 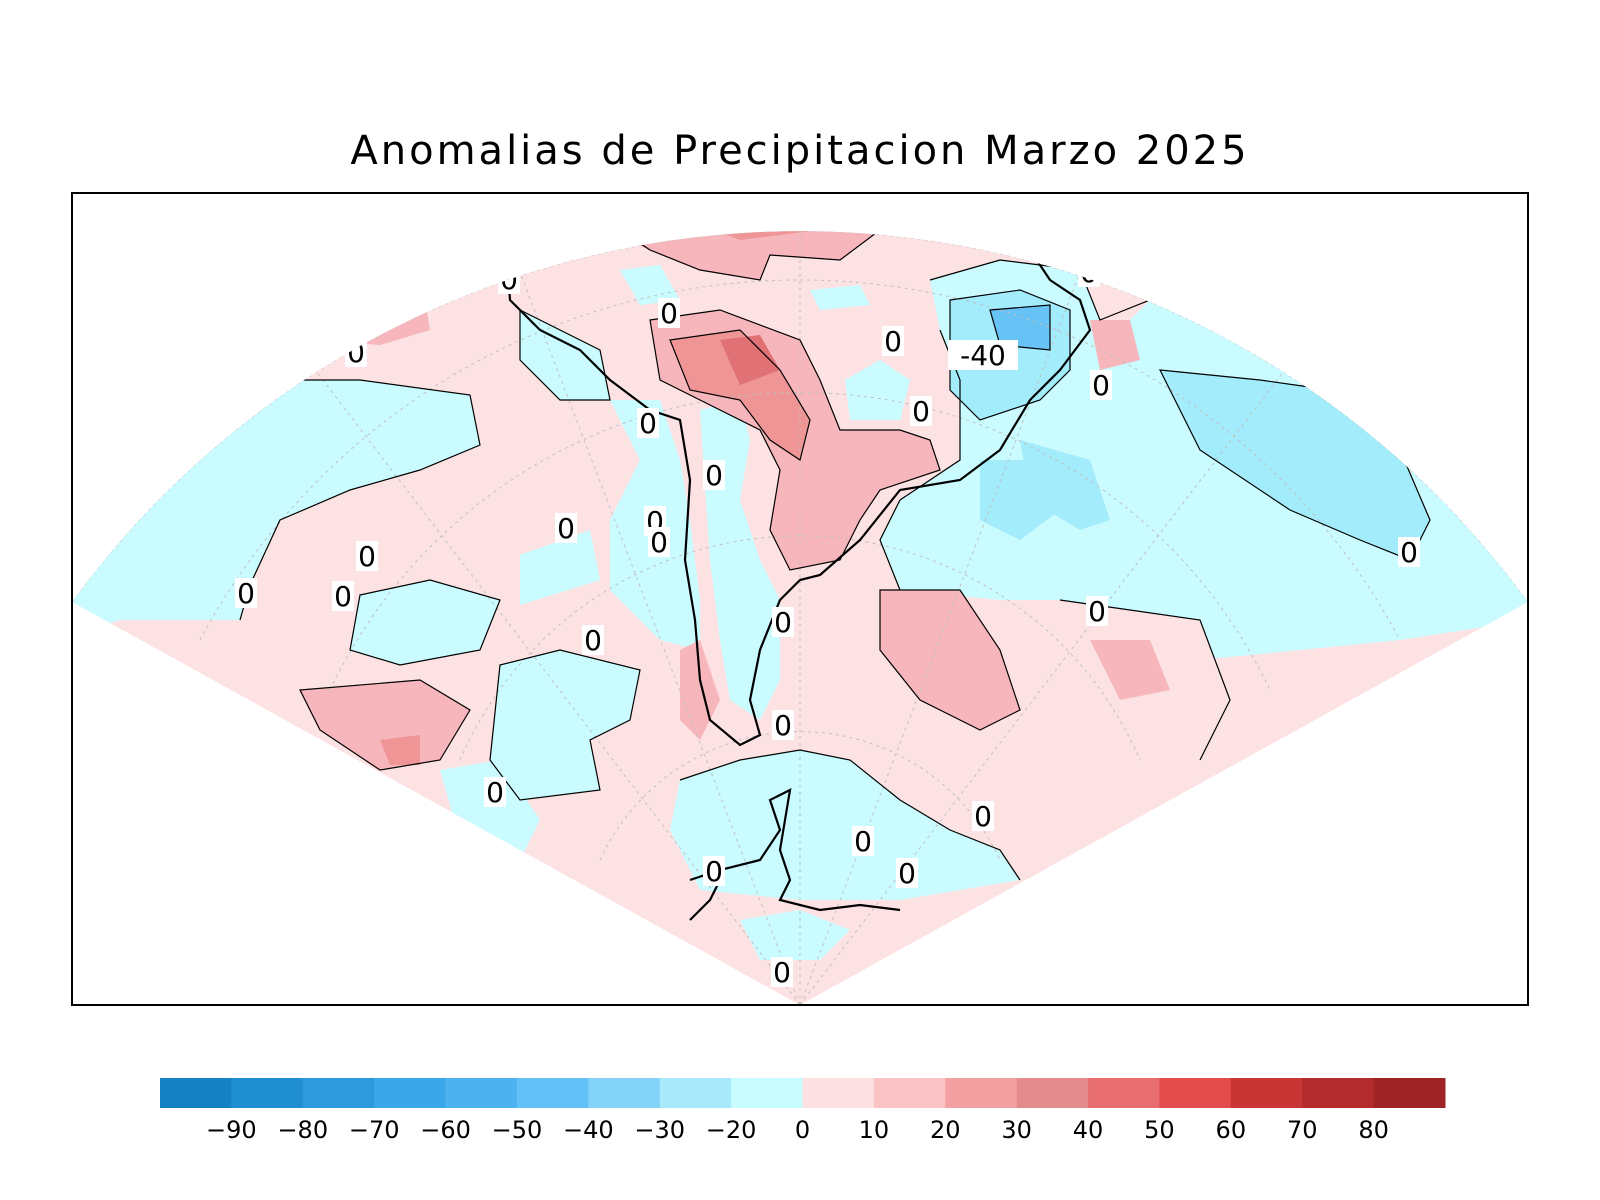 I want to click on negative-region-pacific-south, so click(x=425, y=622).